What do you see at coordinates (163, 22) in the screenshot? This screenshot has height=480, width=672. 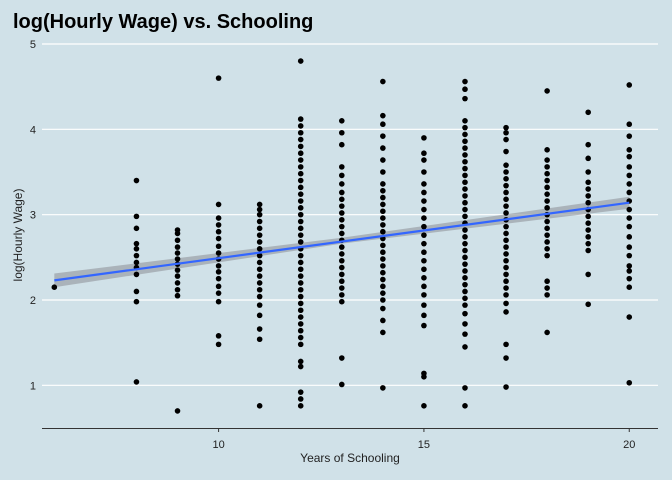 I see `chart-title: log(Hourly Wage) vs. Schooling` at bounding box center [163, 22].